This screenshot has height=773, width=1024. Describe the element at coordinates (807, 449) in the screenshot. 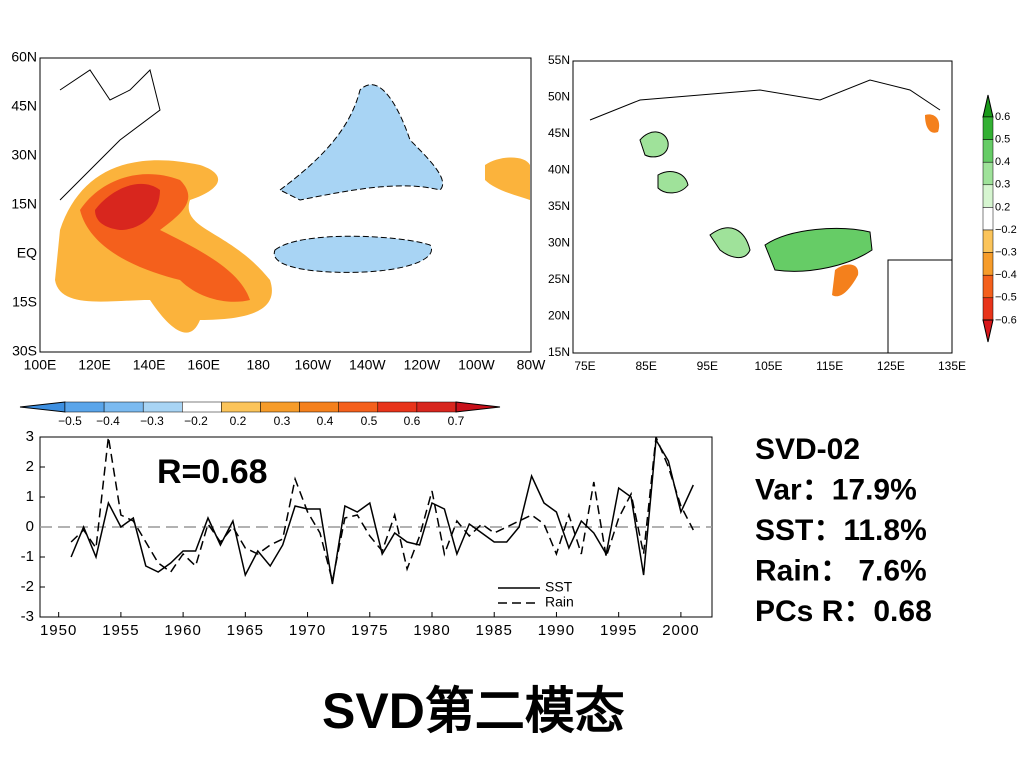

I see `stats-line: SVD-02` at that location.